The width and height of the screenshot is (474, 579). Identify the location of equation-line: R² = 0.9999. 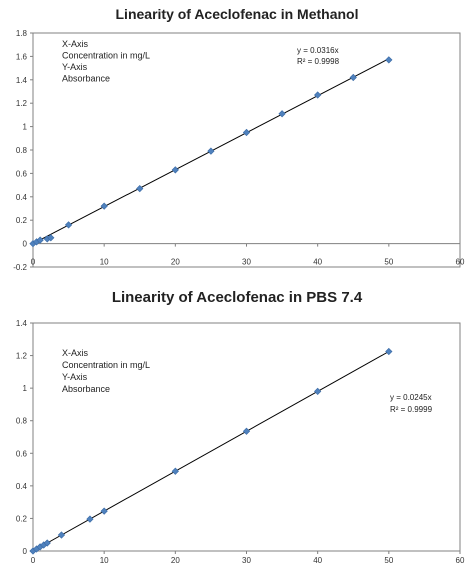
(411, 409).